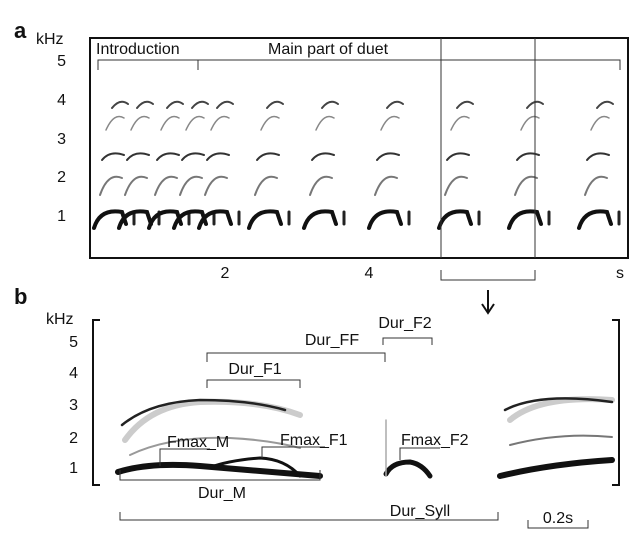 This screenshot has height=539, width=633. I want to click on annotation: Dur_M, so click(222, 493).